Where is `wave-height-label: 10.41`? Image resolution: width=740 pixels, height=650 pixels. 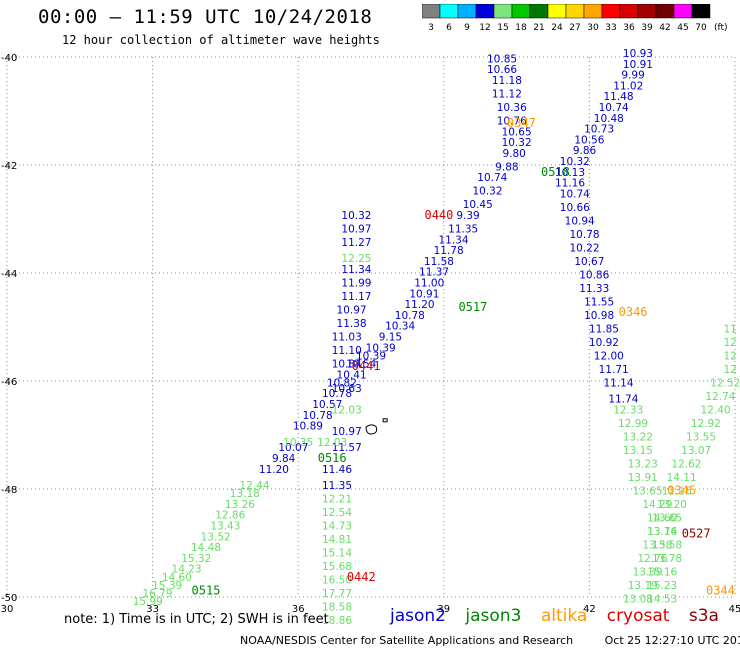 wave-height-label: 10.41 is located at coordinates (352, 375).